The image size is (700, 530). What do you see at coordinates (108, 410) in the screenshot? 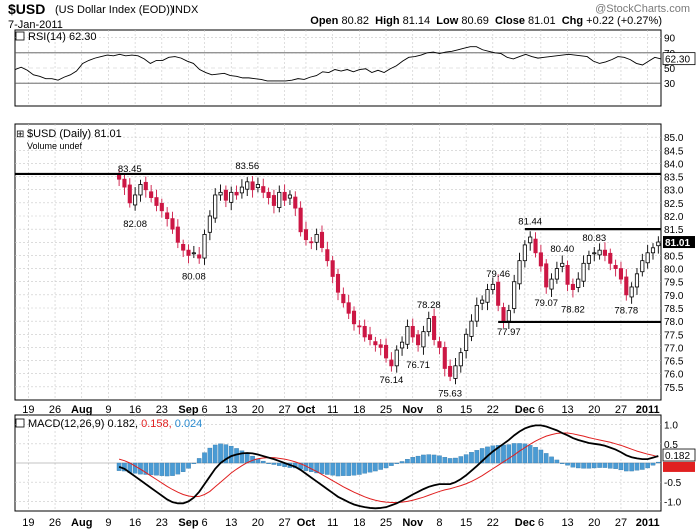
I see `x-tick-label: 9` at bounding box center [108, 410].